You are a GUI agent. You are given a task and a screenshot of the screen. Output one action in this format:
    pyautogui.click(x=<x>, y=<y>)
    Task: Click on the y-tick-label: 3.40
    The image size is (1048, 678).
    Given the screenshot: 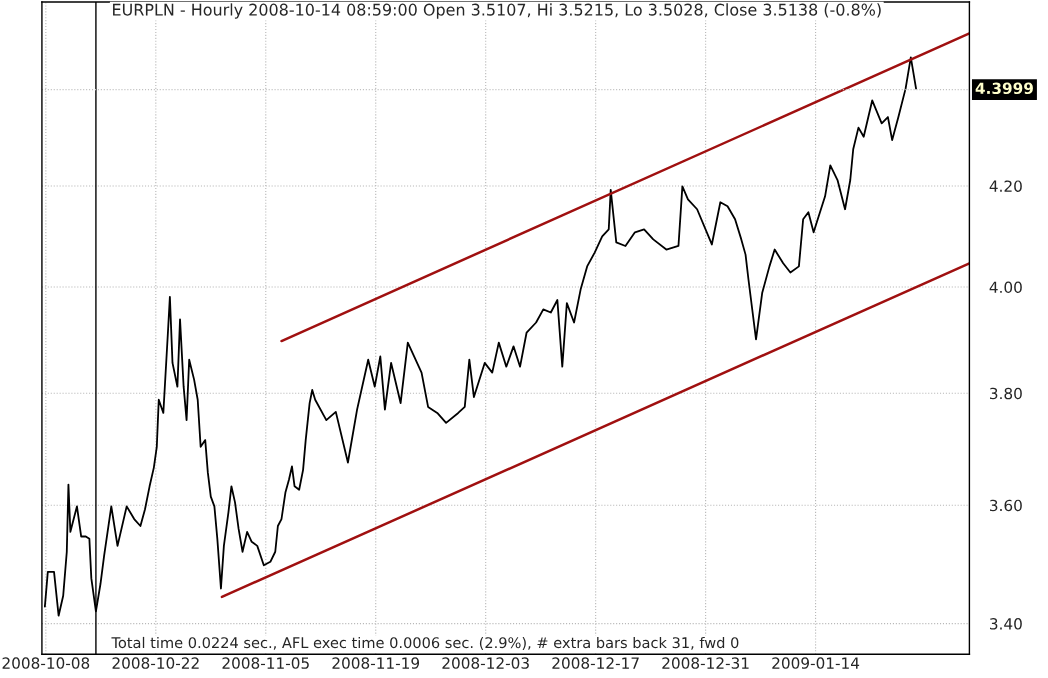 What is the action you would take?
    pyautogui.click(x=1006, y=624)
    